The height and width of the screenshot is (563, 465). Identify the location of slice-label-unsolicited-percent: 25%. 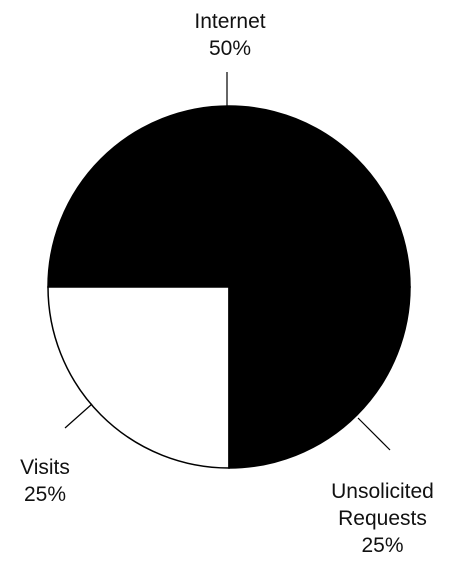
(382, 545).